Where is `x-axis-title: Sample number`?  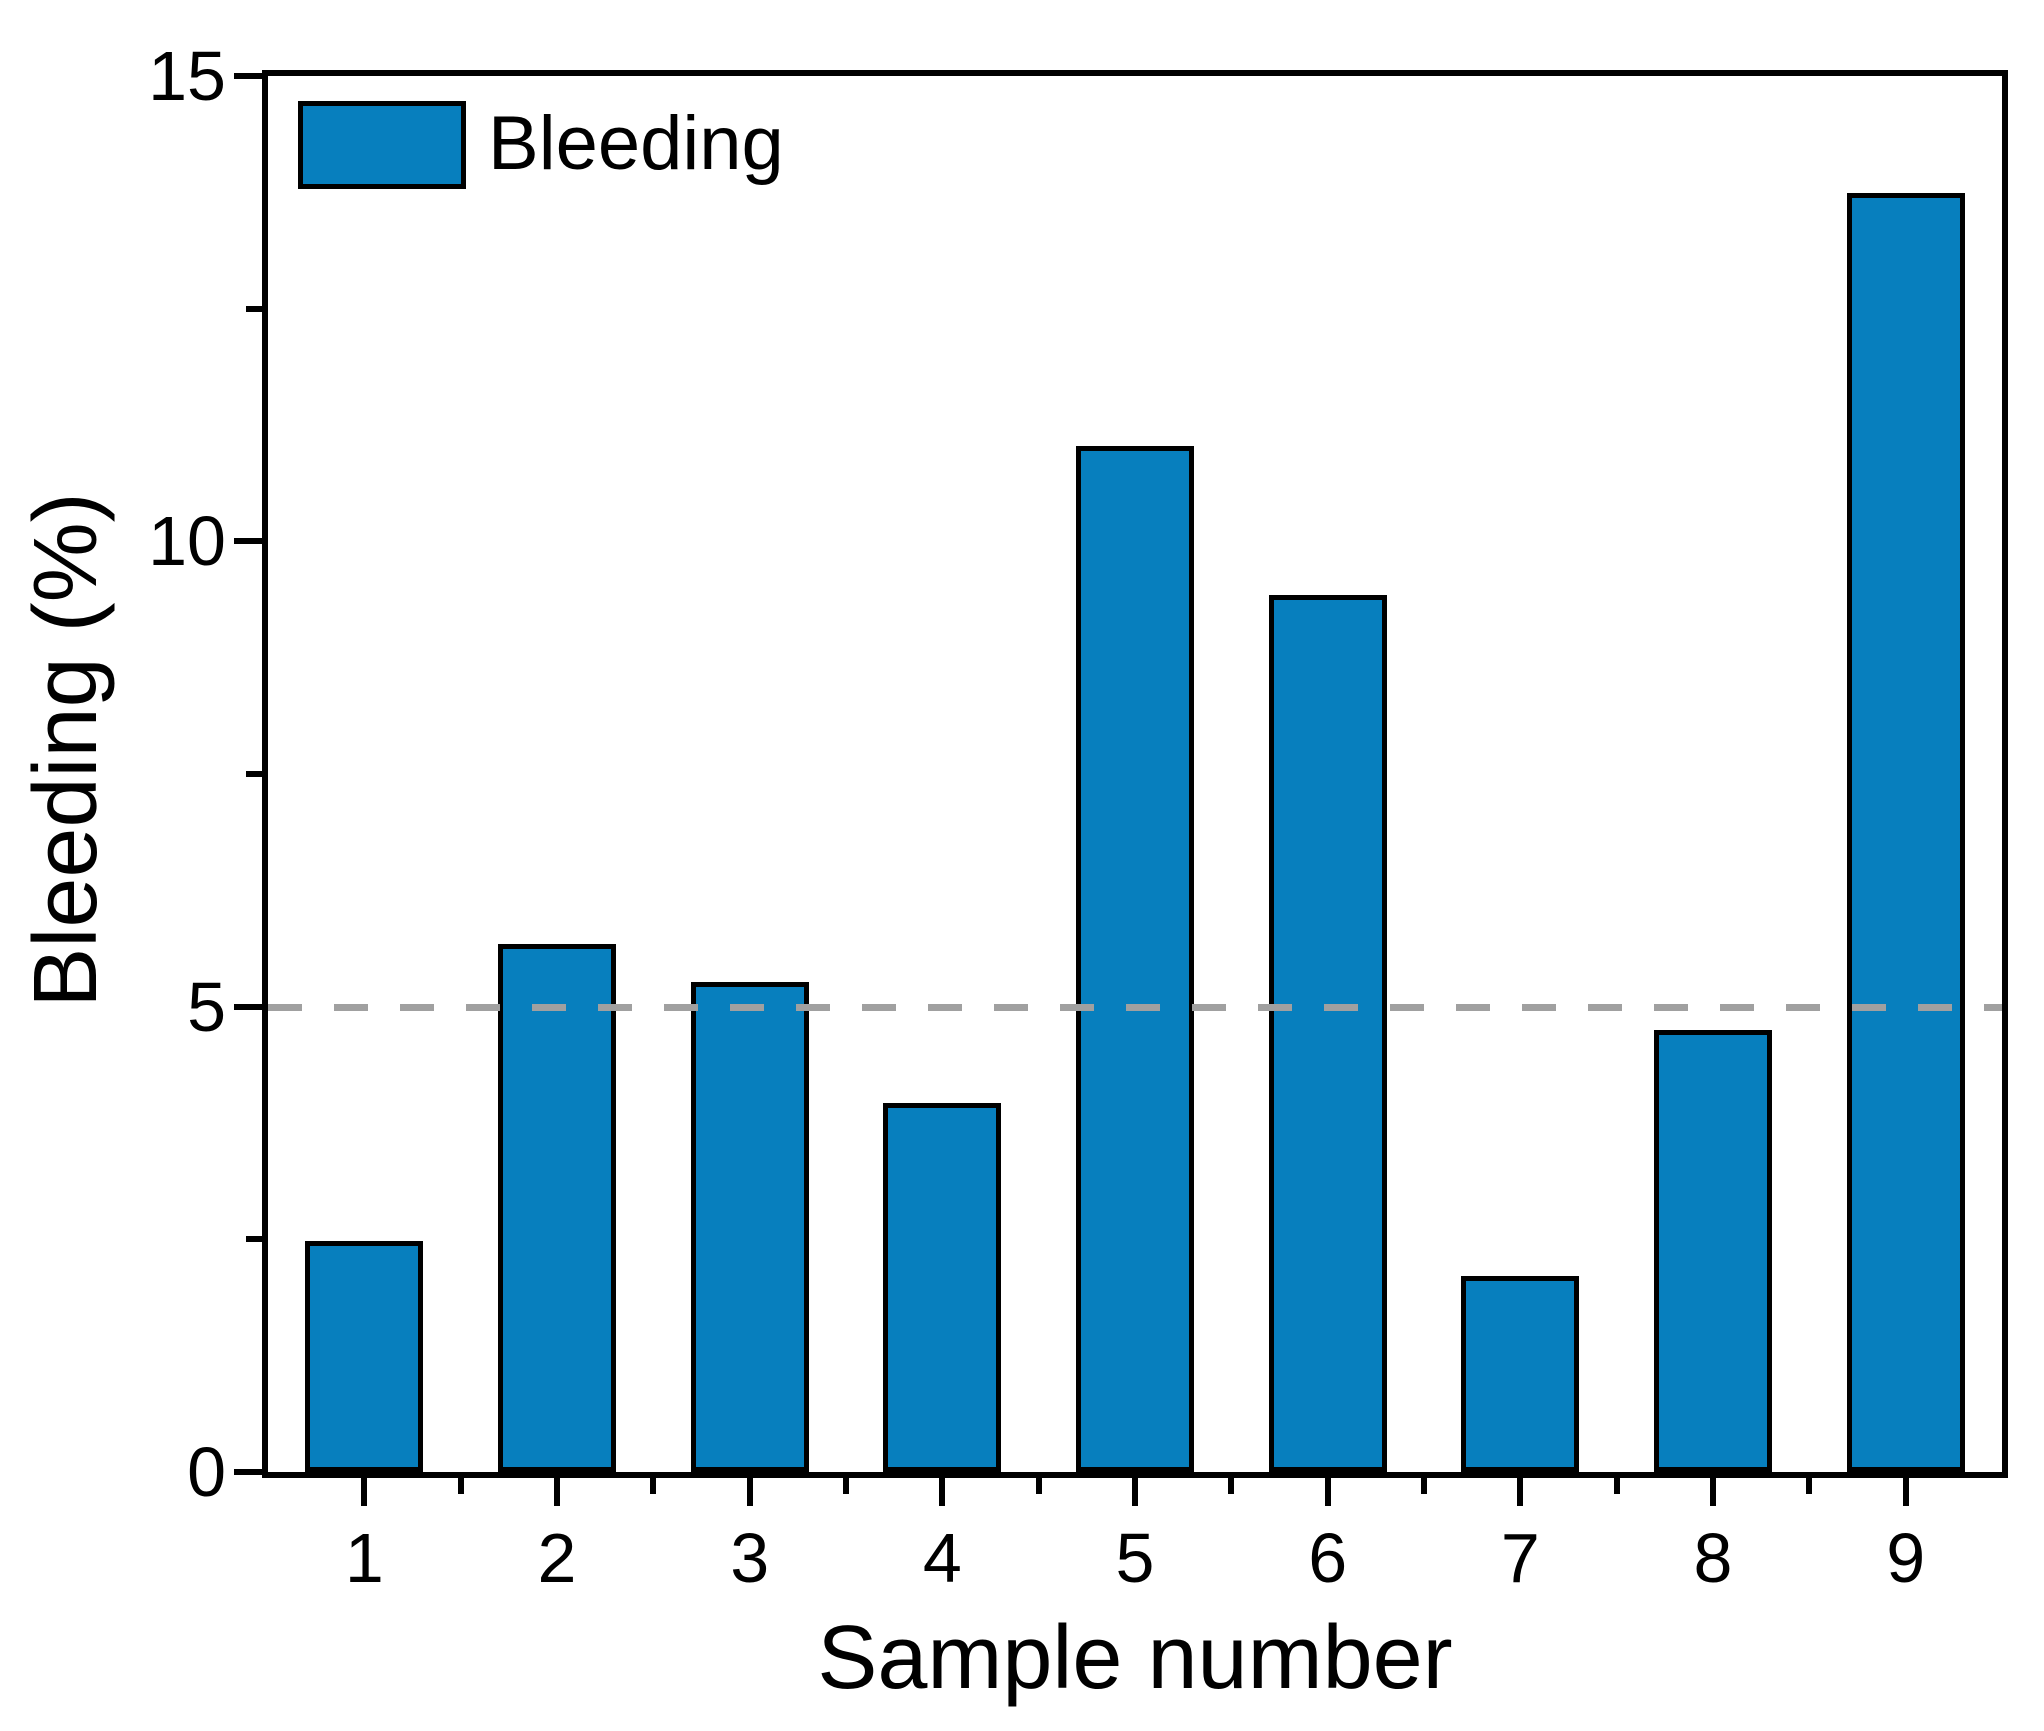 x-axis-title: Sample number is located at coordinates (1135, 1658).